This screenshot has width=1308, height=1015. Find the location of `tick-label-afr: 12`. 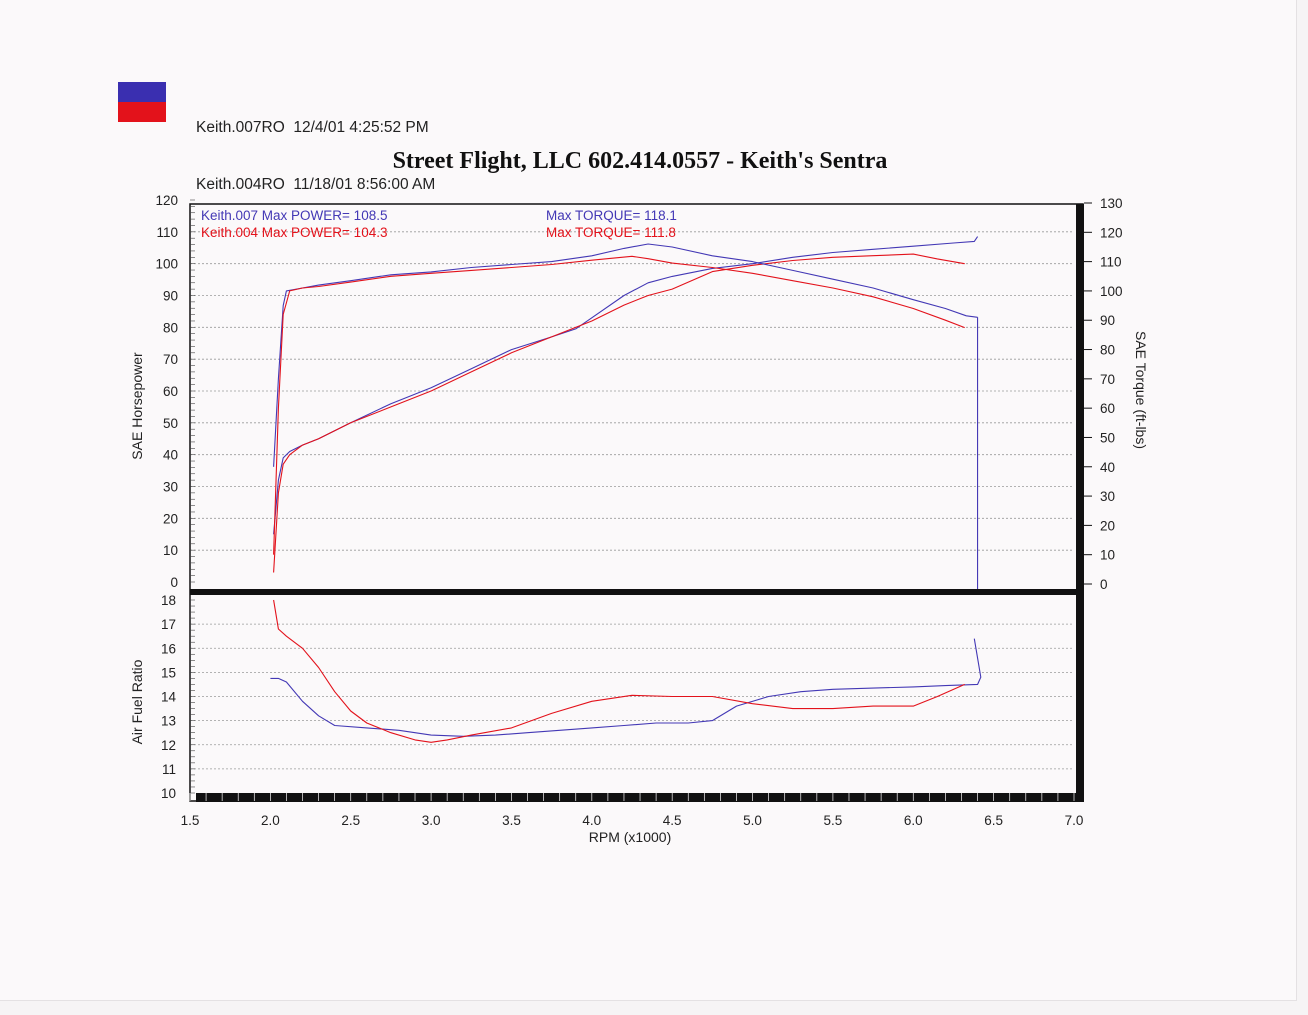

tick-label-afr: 12 is located at coordinates (168, 745).